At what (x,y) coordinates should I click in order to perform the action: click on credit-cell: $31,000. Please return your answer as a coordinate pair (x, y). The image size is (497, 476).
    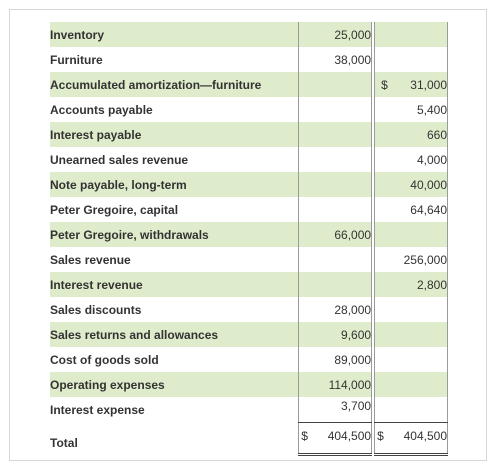
    Looking at the image, I should click on (411, 84).